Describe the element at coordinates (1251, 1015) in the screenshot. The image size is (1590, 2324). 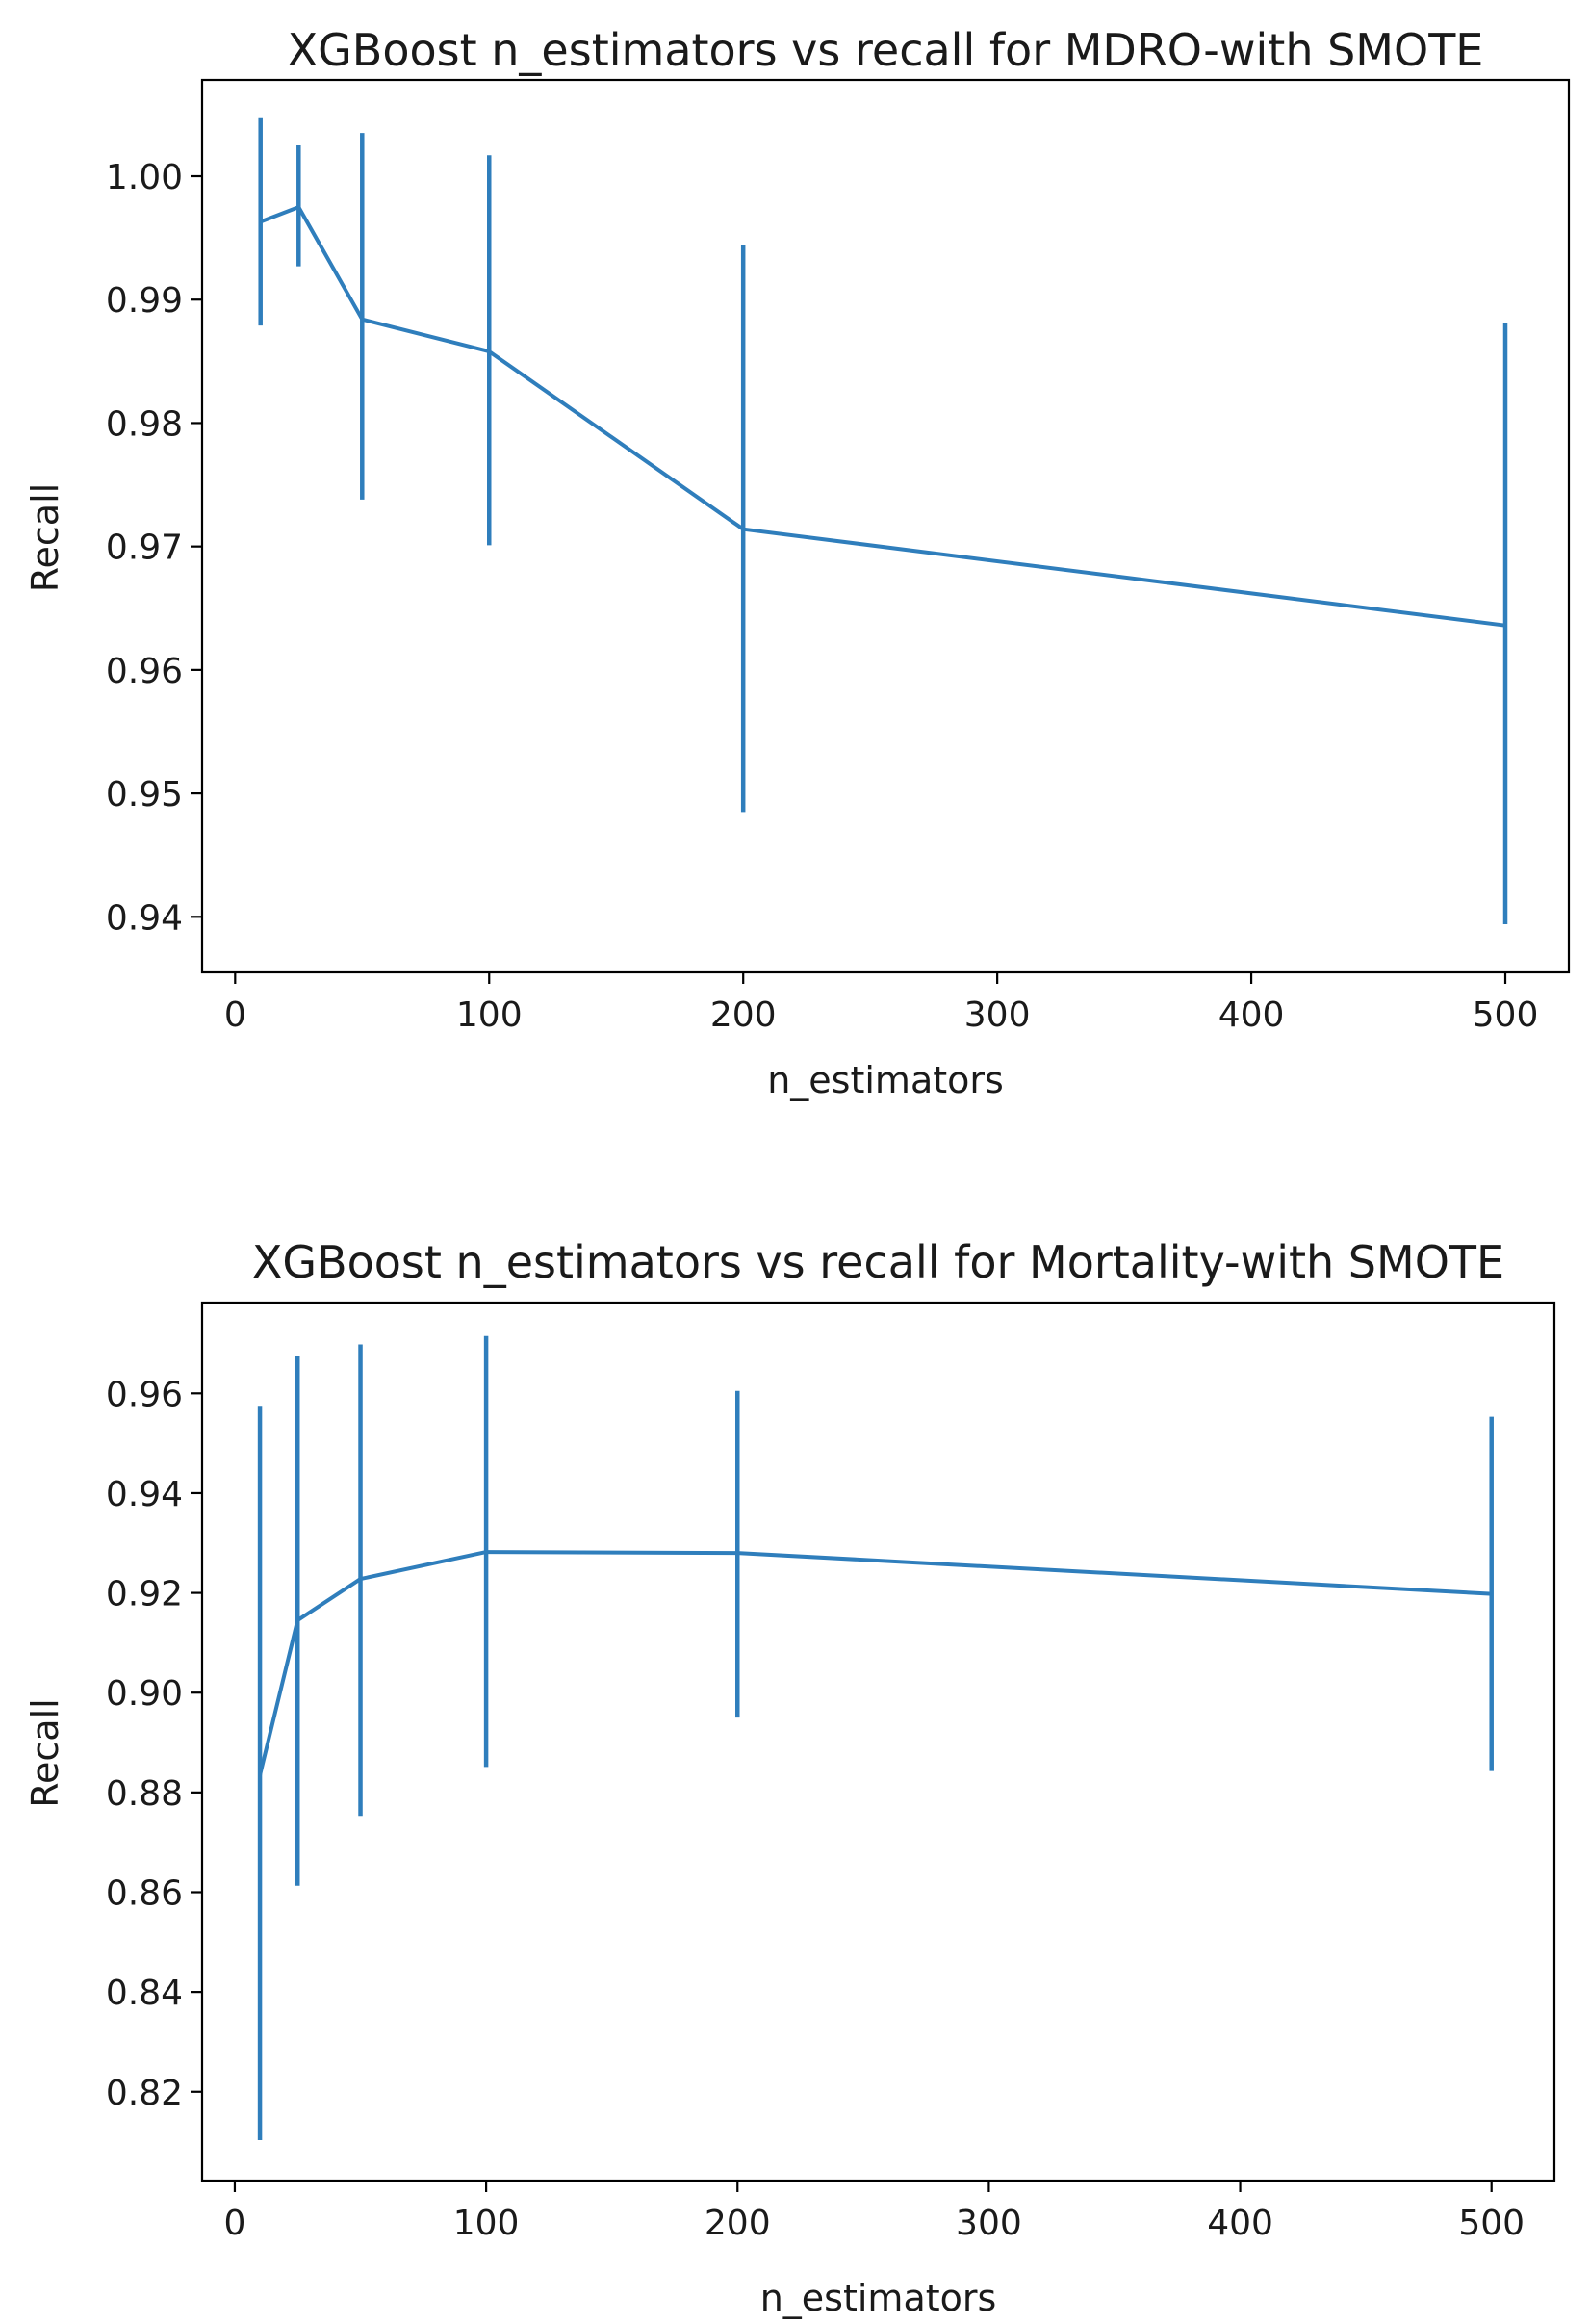
I see `chart-1-x-tick-label-400: 400` at that location.